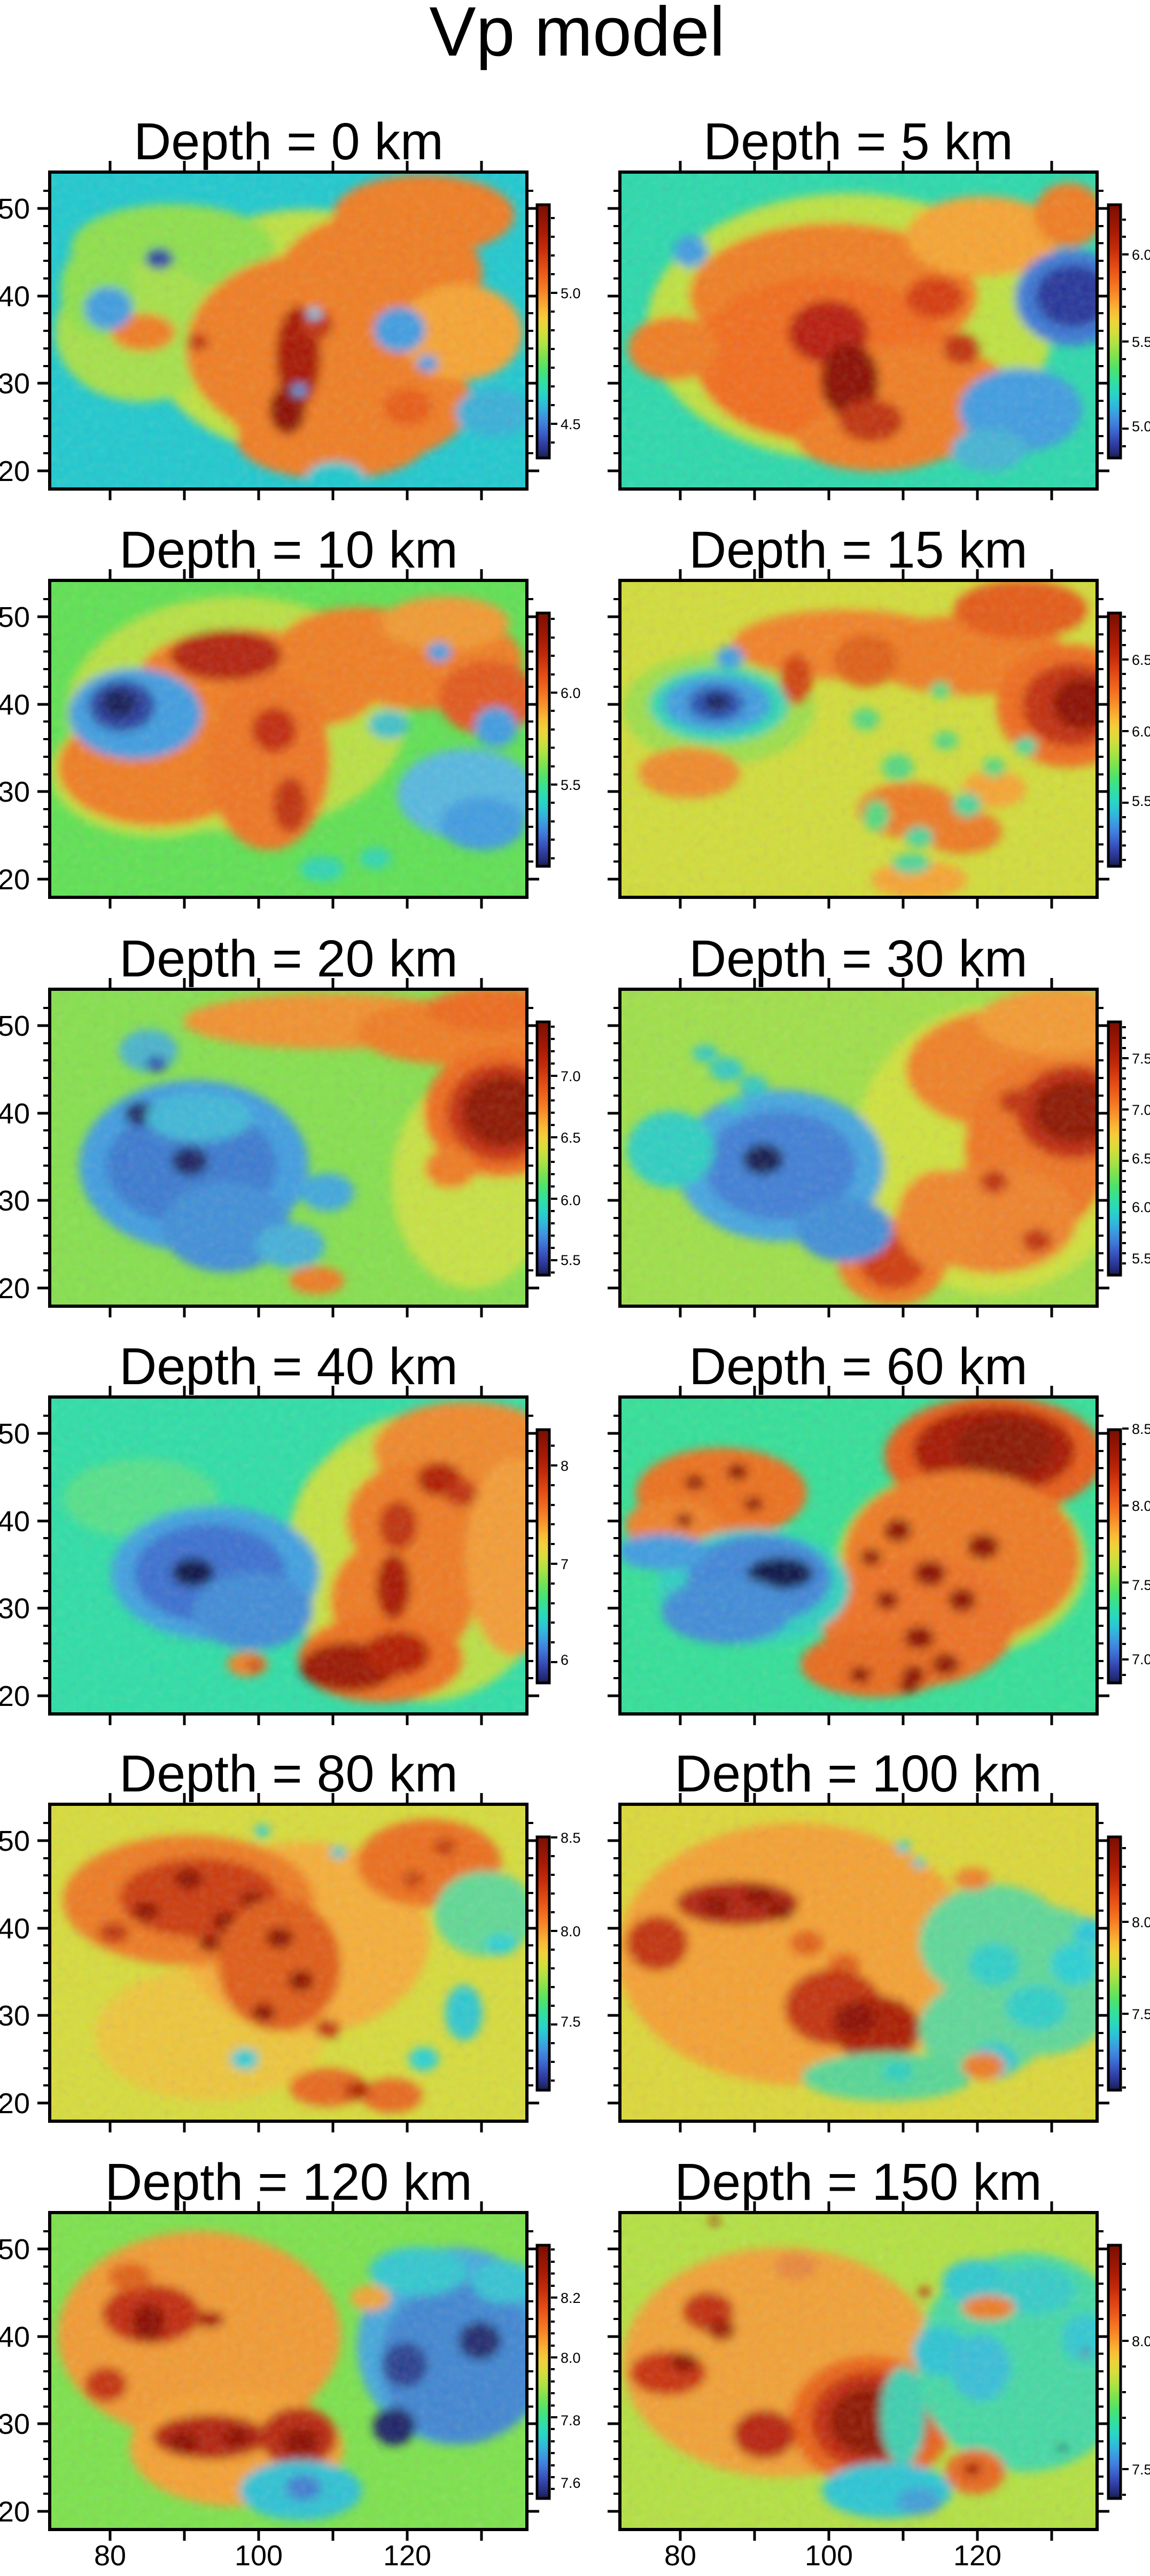 Image resolution: width=1150 pixels, height=2576 pixels. Describe the element at coordinates (288, 958) in the screenshot. I see `svg-text: Depth = 20 km` at that location.